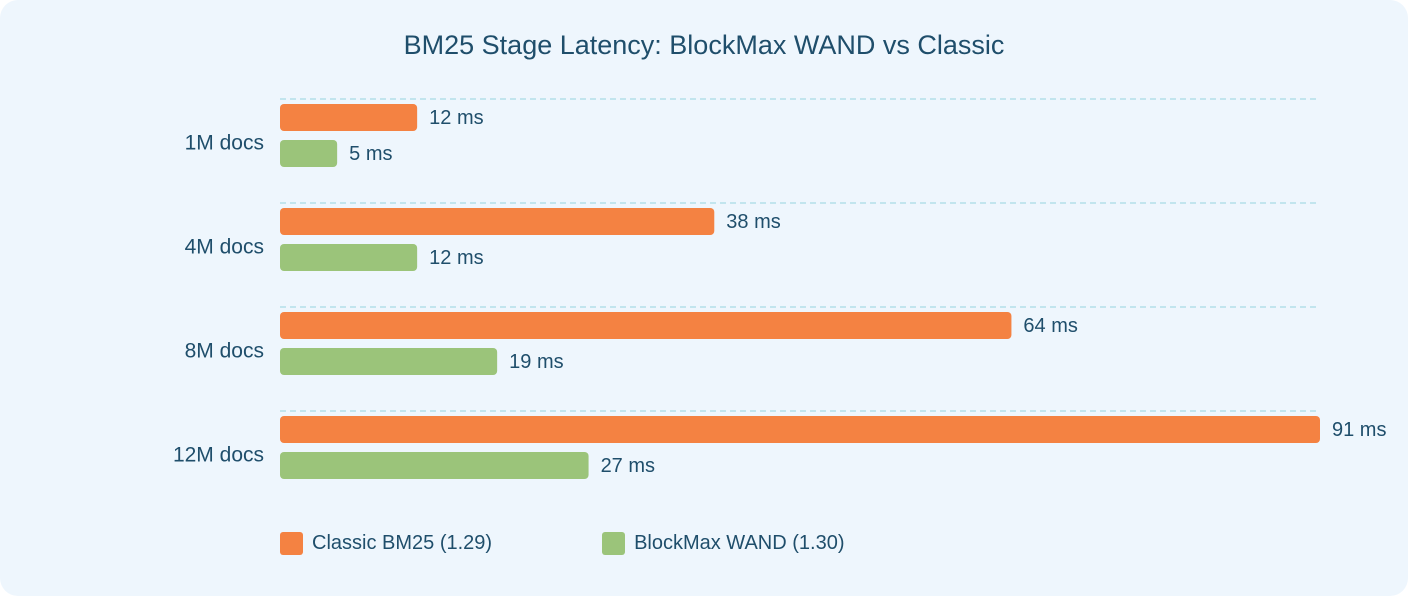  Describe the element at coordinates (628, 466) in the screenshot. I see `value-label: 27 ms` at that location.